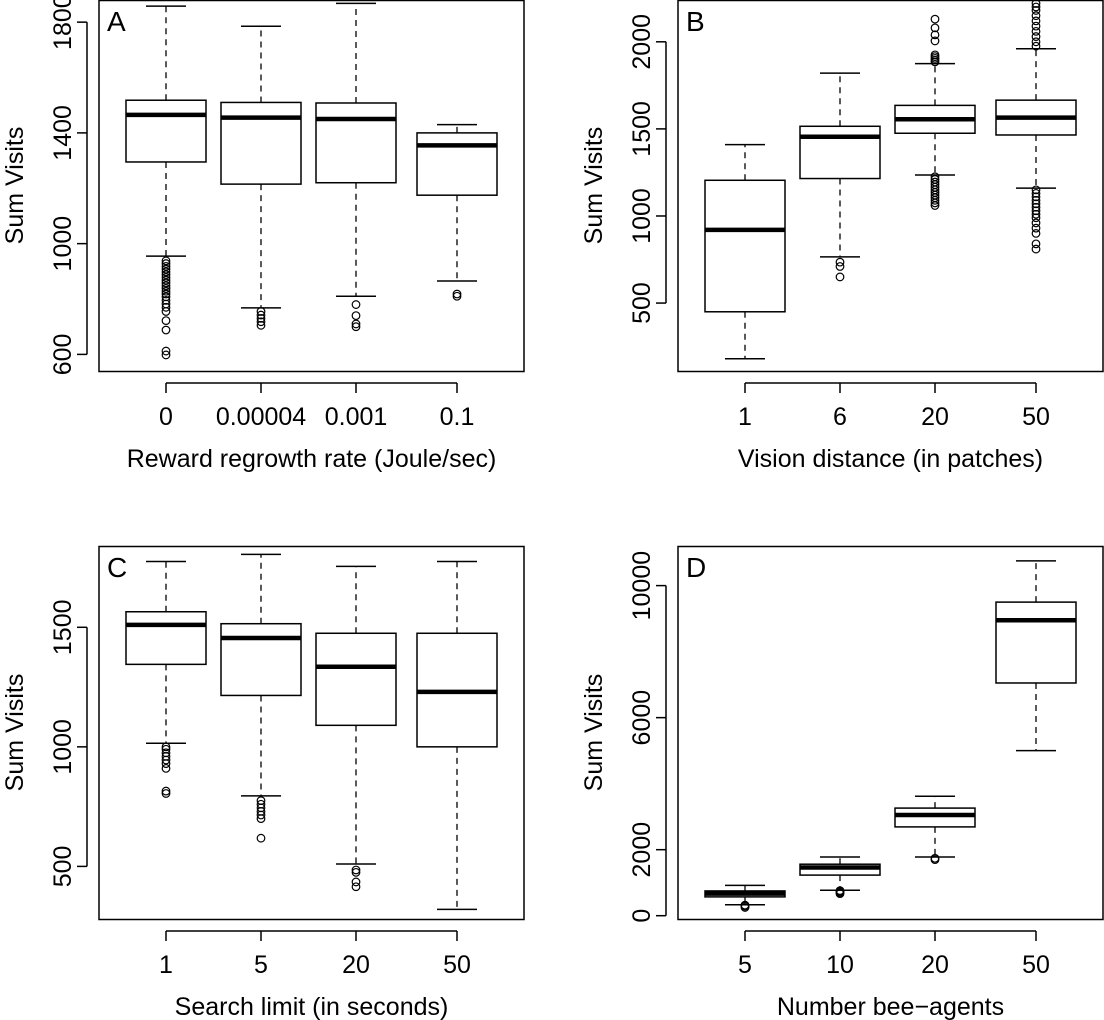 Image resolution: width=1104 pixels, height=1020 pixels. What do you see at coordinates (890, 1006) in the screenshot?
I see `x-axis-title: Number bee−agents` at bounding box center [890, 1006].